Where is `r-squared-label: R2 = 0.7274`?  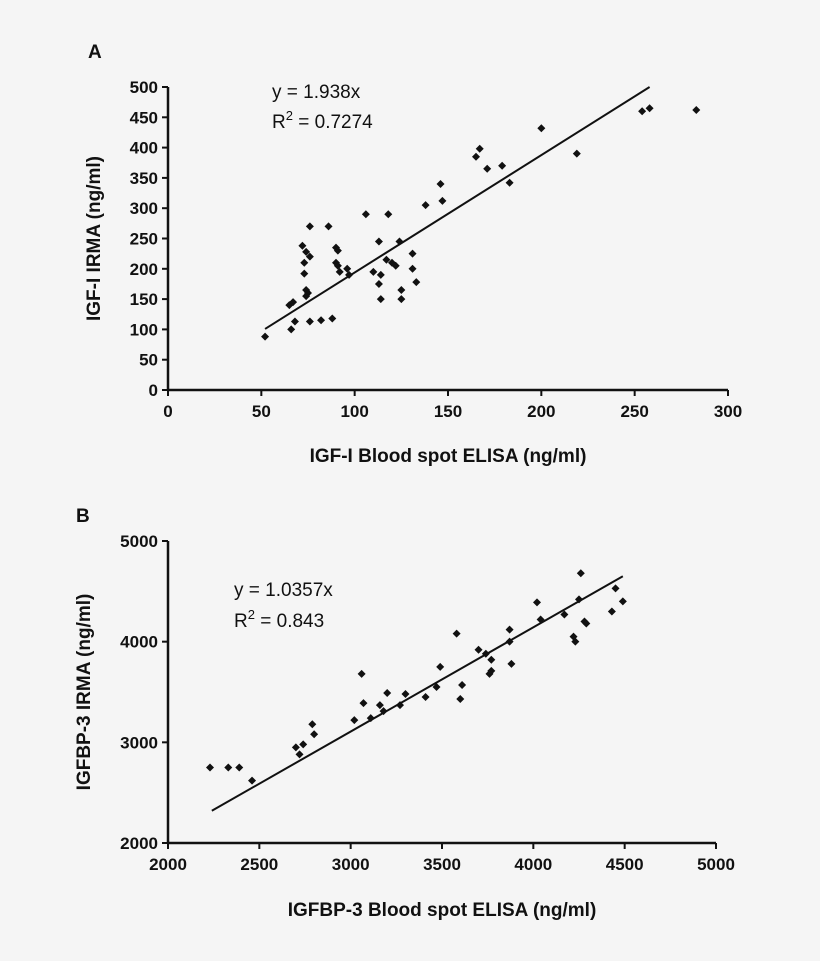
r-squared-label: R2 = 0.7274 is located at coordinates (322, 120).